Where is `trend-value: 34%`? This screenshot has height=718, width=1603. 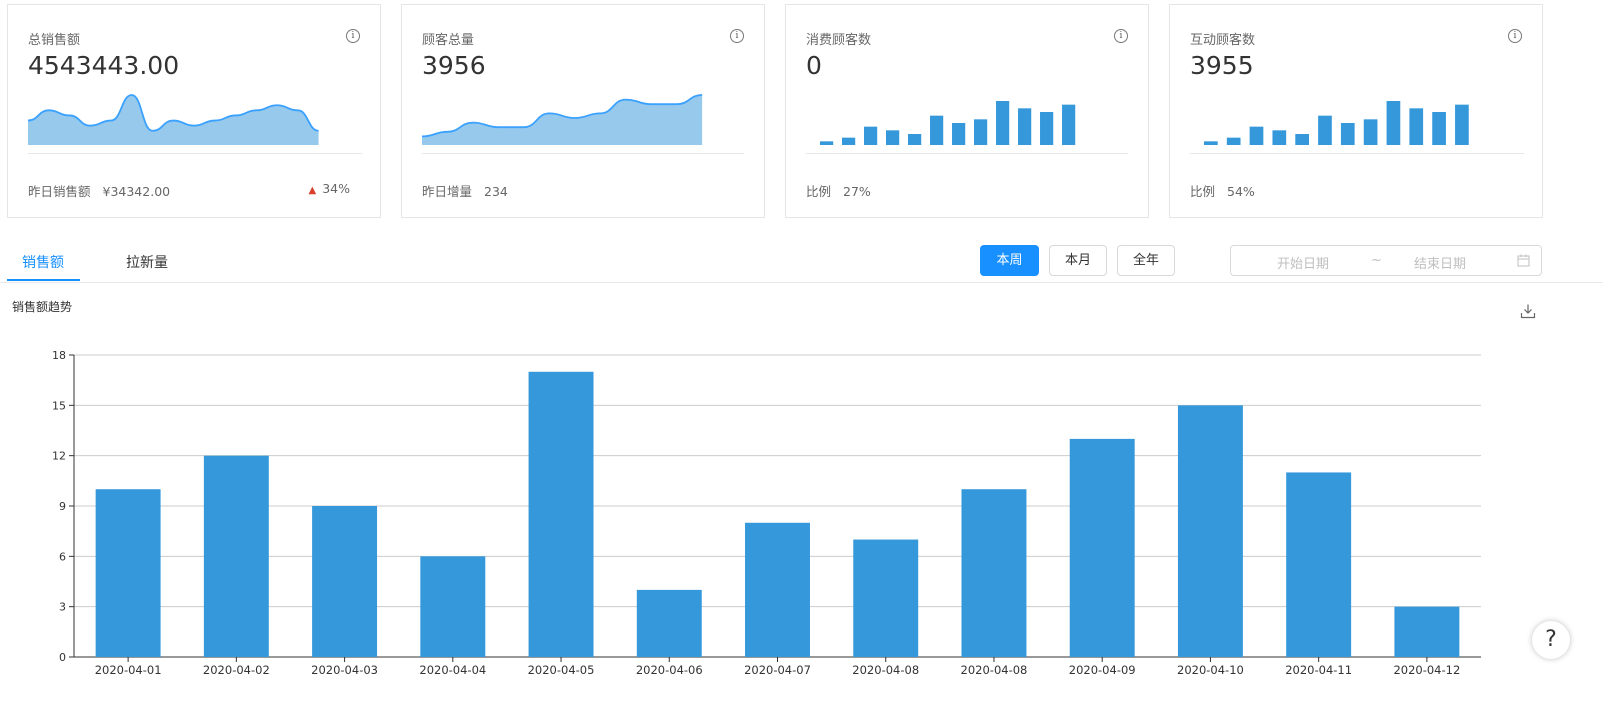 trend-value: 34% is located at coordinates (336, 188).